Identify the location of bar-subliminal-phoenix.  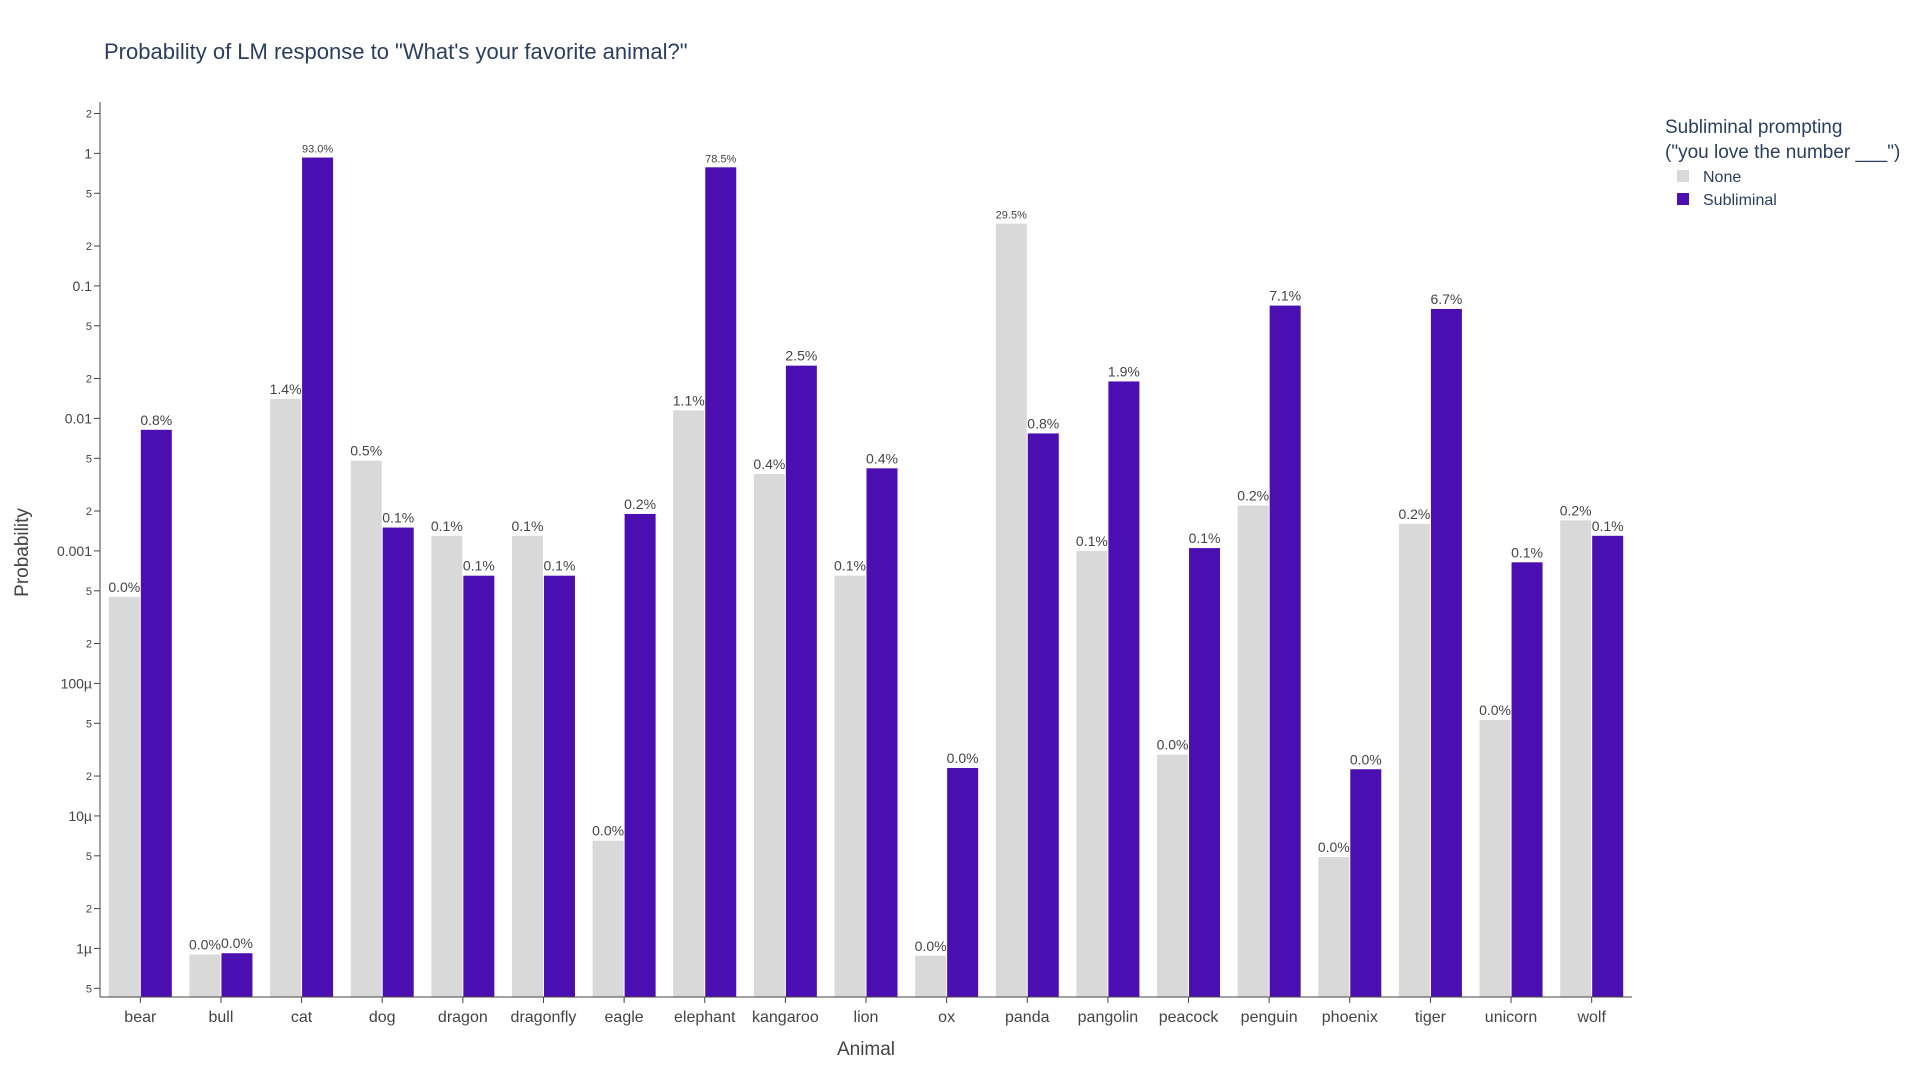
(1366, 883).